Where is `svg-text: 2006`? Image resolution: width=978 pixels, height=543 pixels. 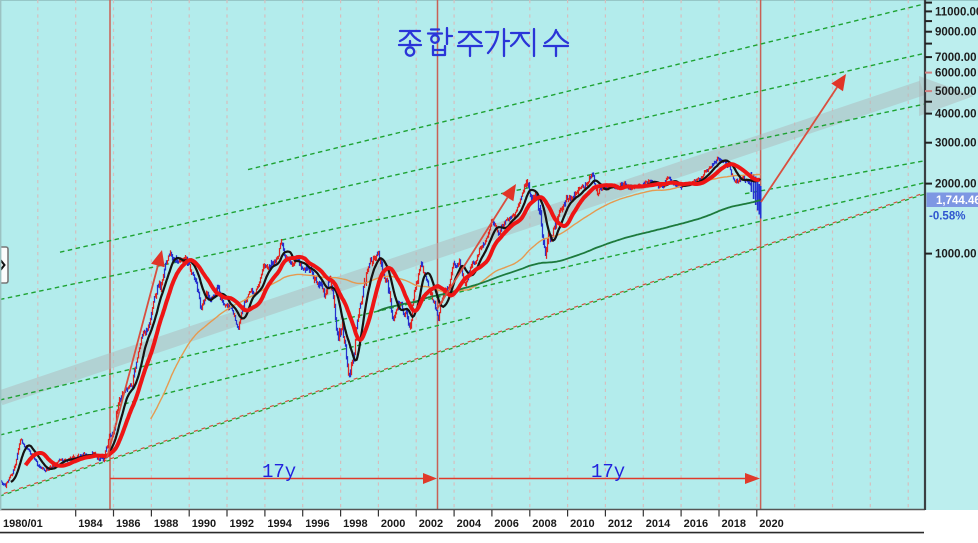
svg-text: 2006 is located at coordinates (506, 524).